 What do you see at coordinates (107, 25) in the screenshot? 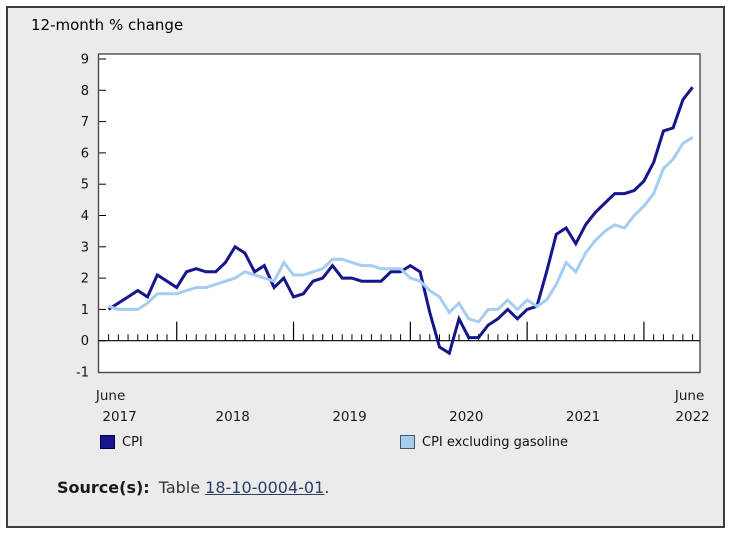
I see `chart-title: 12-month % change` at bounding box center [107, 25].